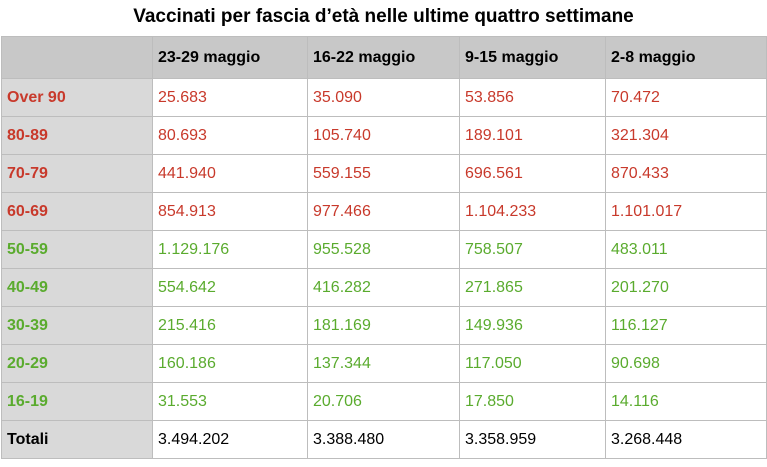 Image resolution: width=767 pixels, height=467 pixels. What do you see at coordinates (686, 363) in the screenshot?
I see `value-cell: 90.698` at bounding box center [686, 363].